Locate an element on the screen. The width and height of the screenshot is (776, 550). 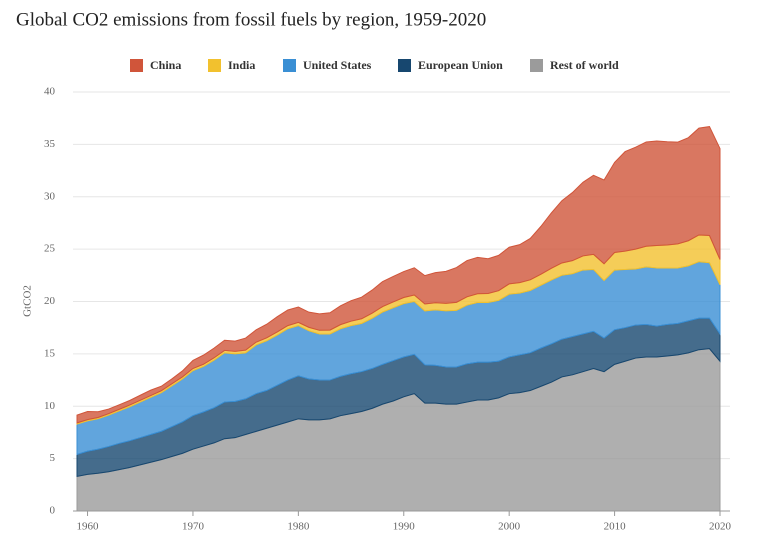
y-tick-label: 0 is located at coordinates (53, 511).